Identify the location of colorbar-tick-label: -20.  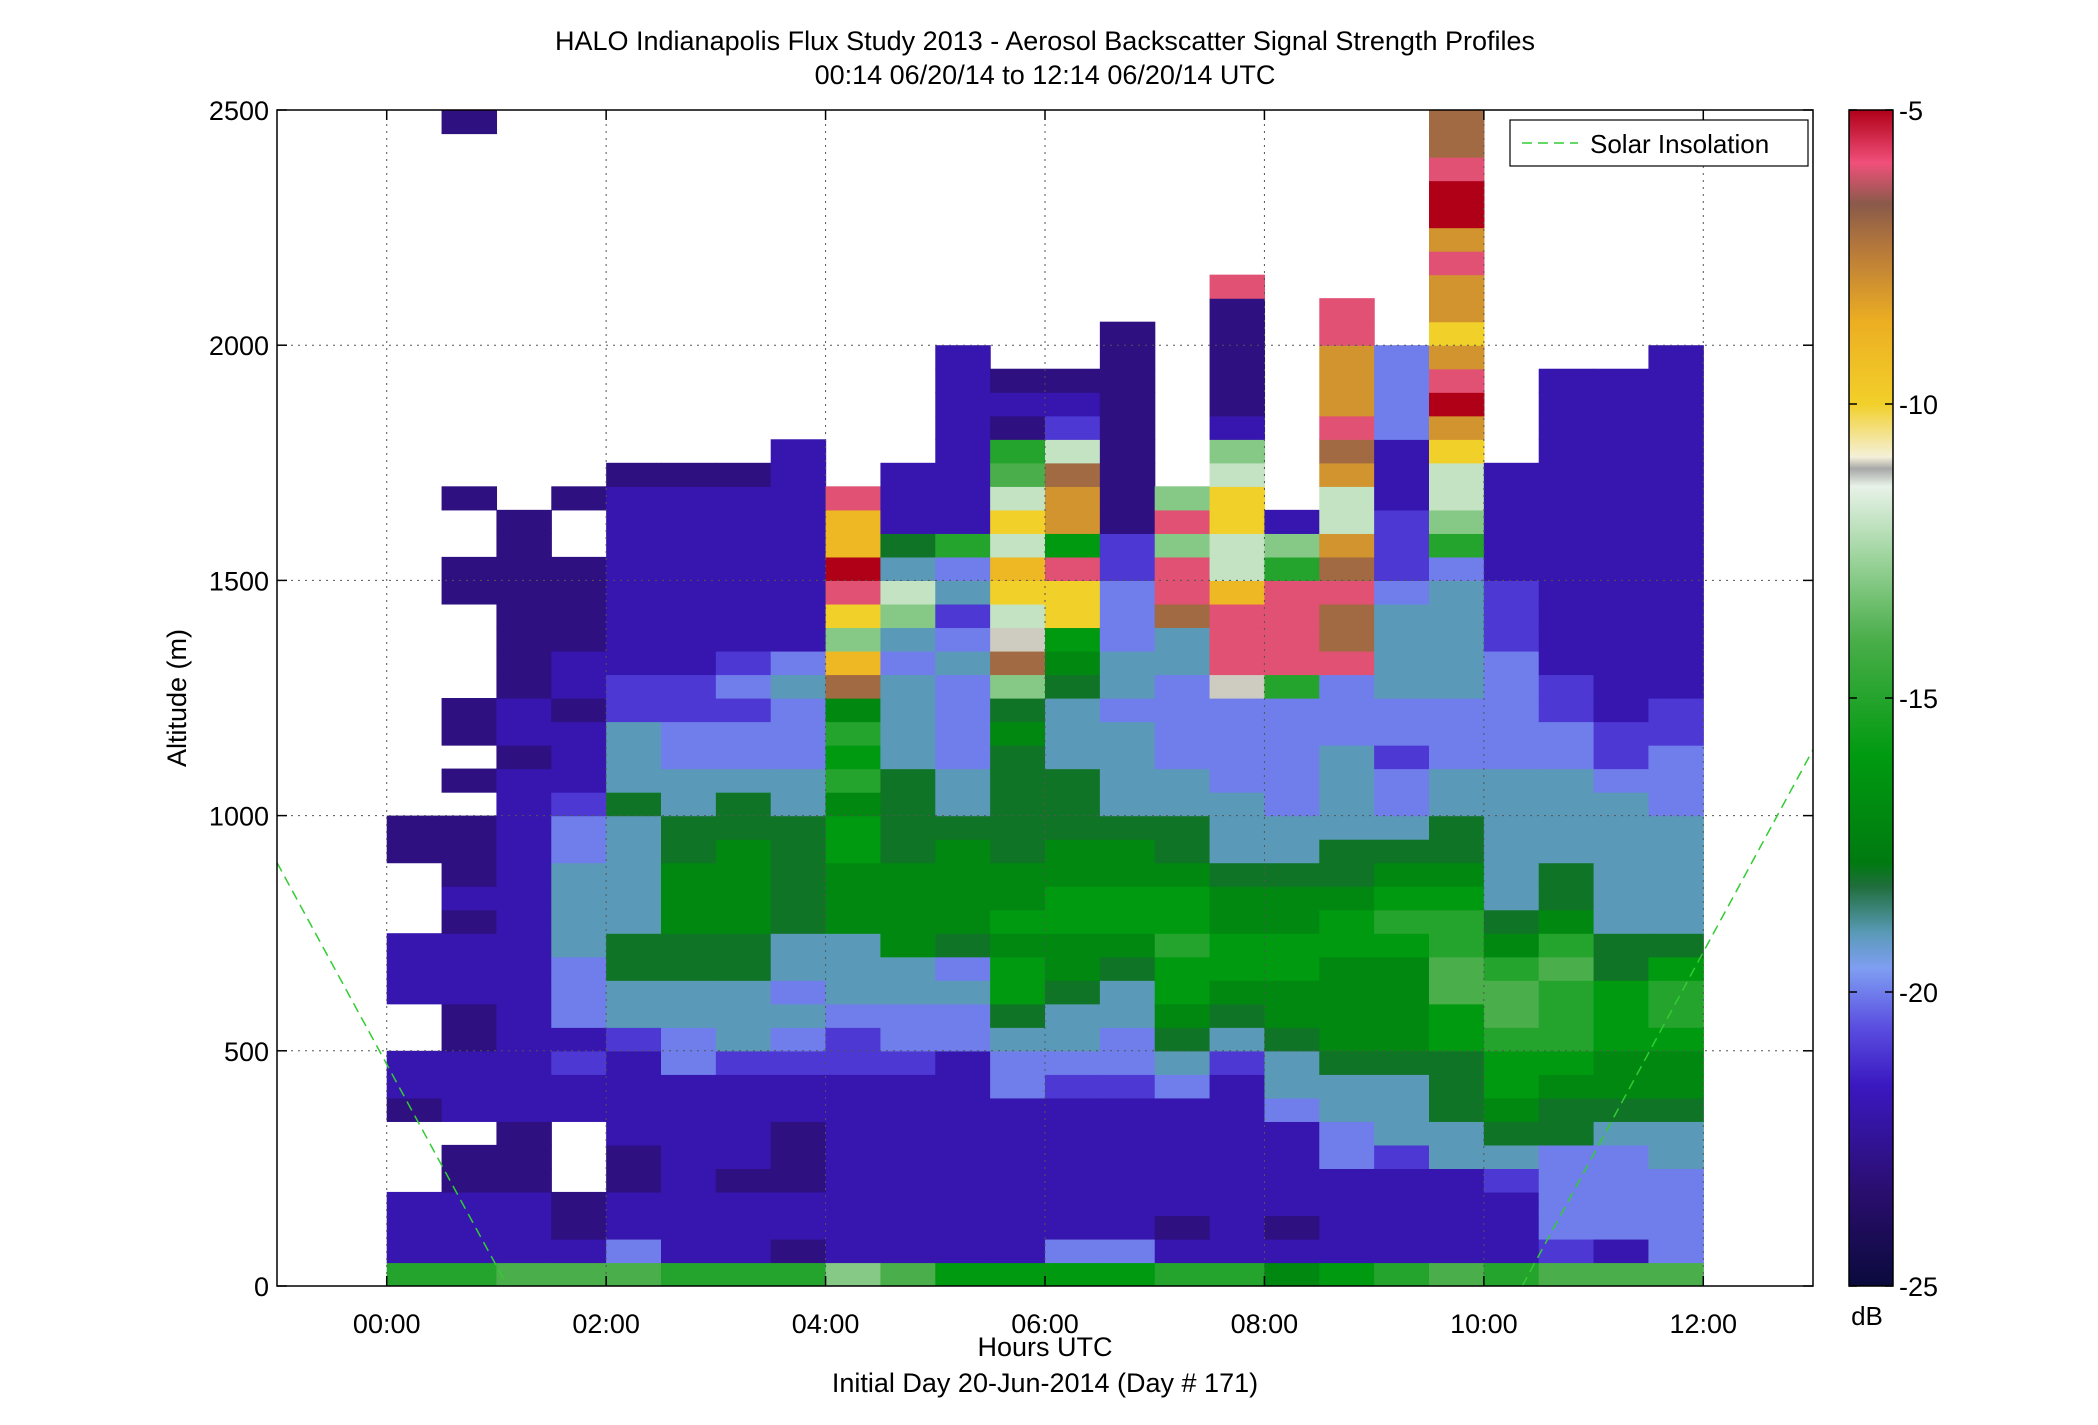
(1918, 993).